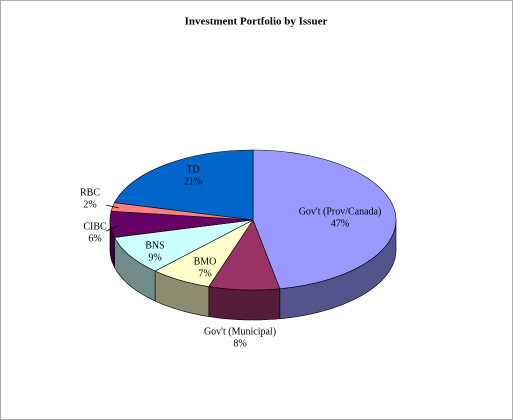  What do you see at coordinates (89, 204) in the screenshot?
I see `value-label: 2%` at bounding box center [89, 204].